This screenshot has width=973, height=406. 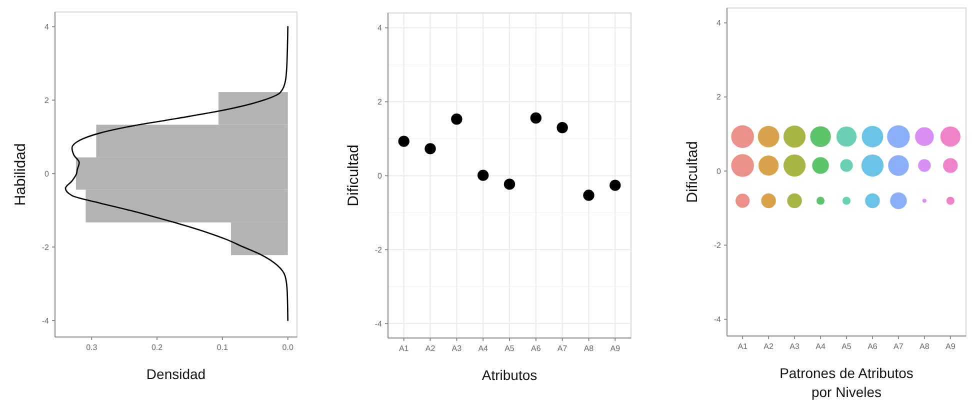 What do you see at coordinates (510, 375) in the screenshot?
I see `x-axis-title: Atributos` at bounding box center [510, 375].